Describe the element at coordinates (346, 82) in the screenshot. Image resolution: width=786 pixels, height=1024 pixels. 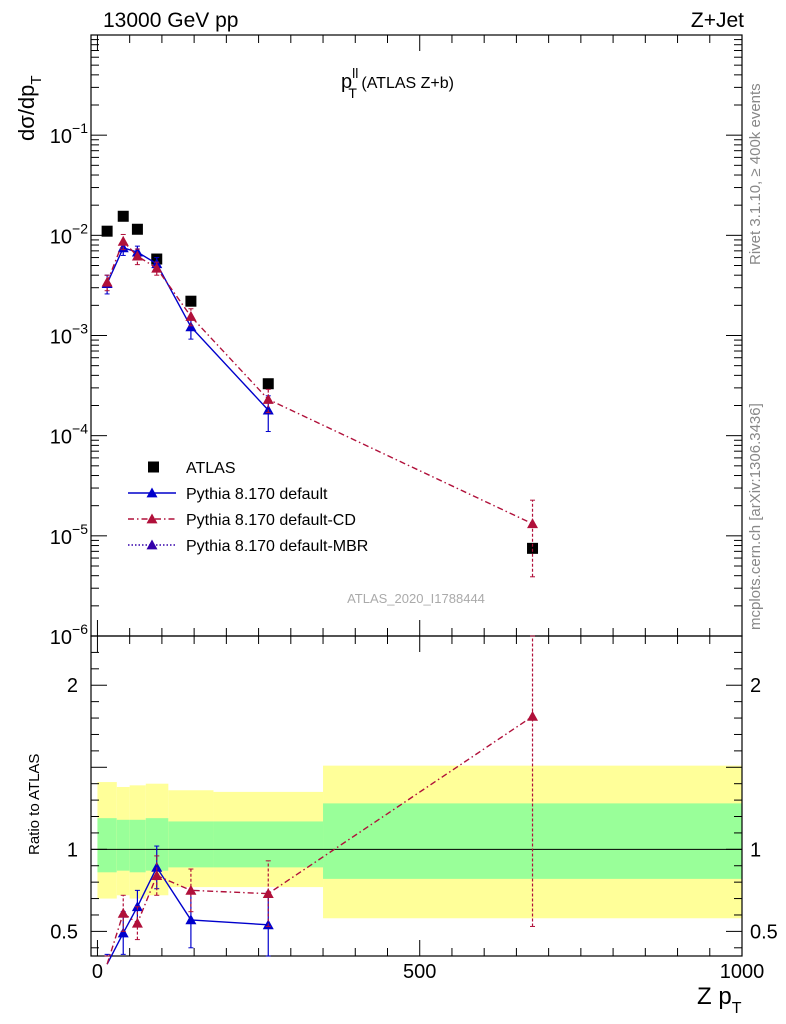
I see `plot-title-main: p` at that location.